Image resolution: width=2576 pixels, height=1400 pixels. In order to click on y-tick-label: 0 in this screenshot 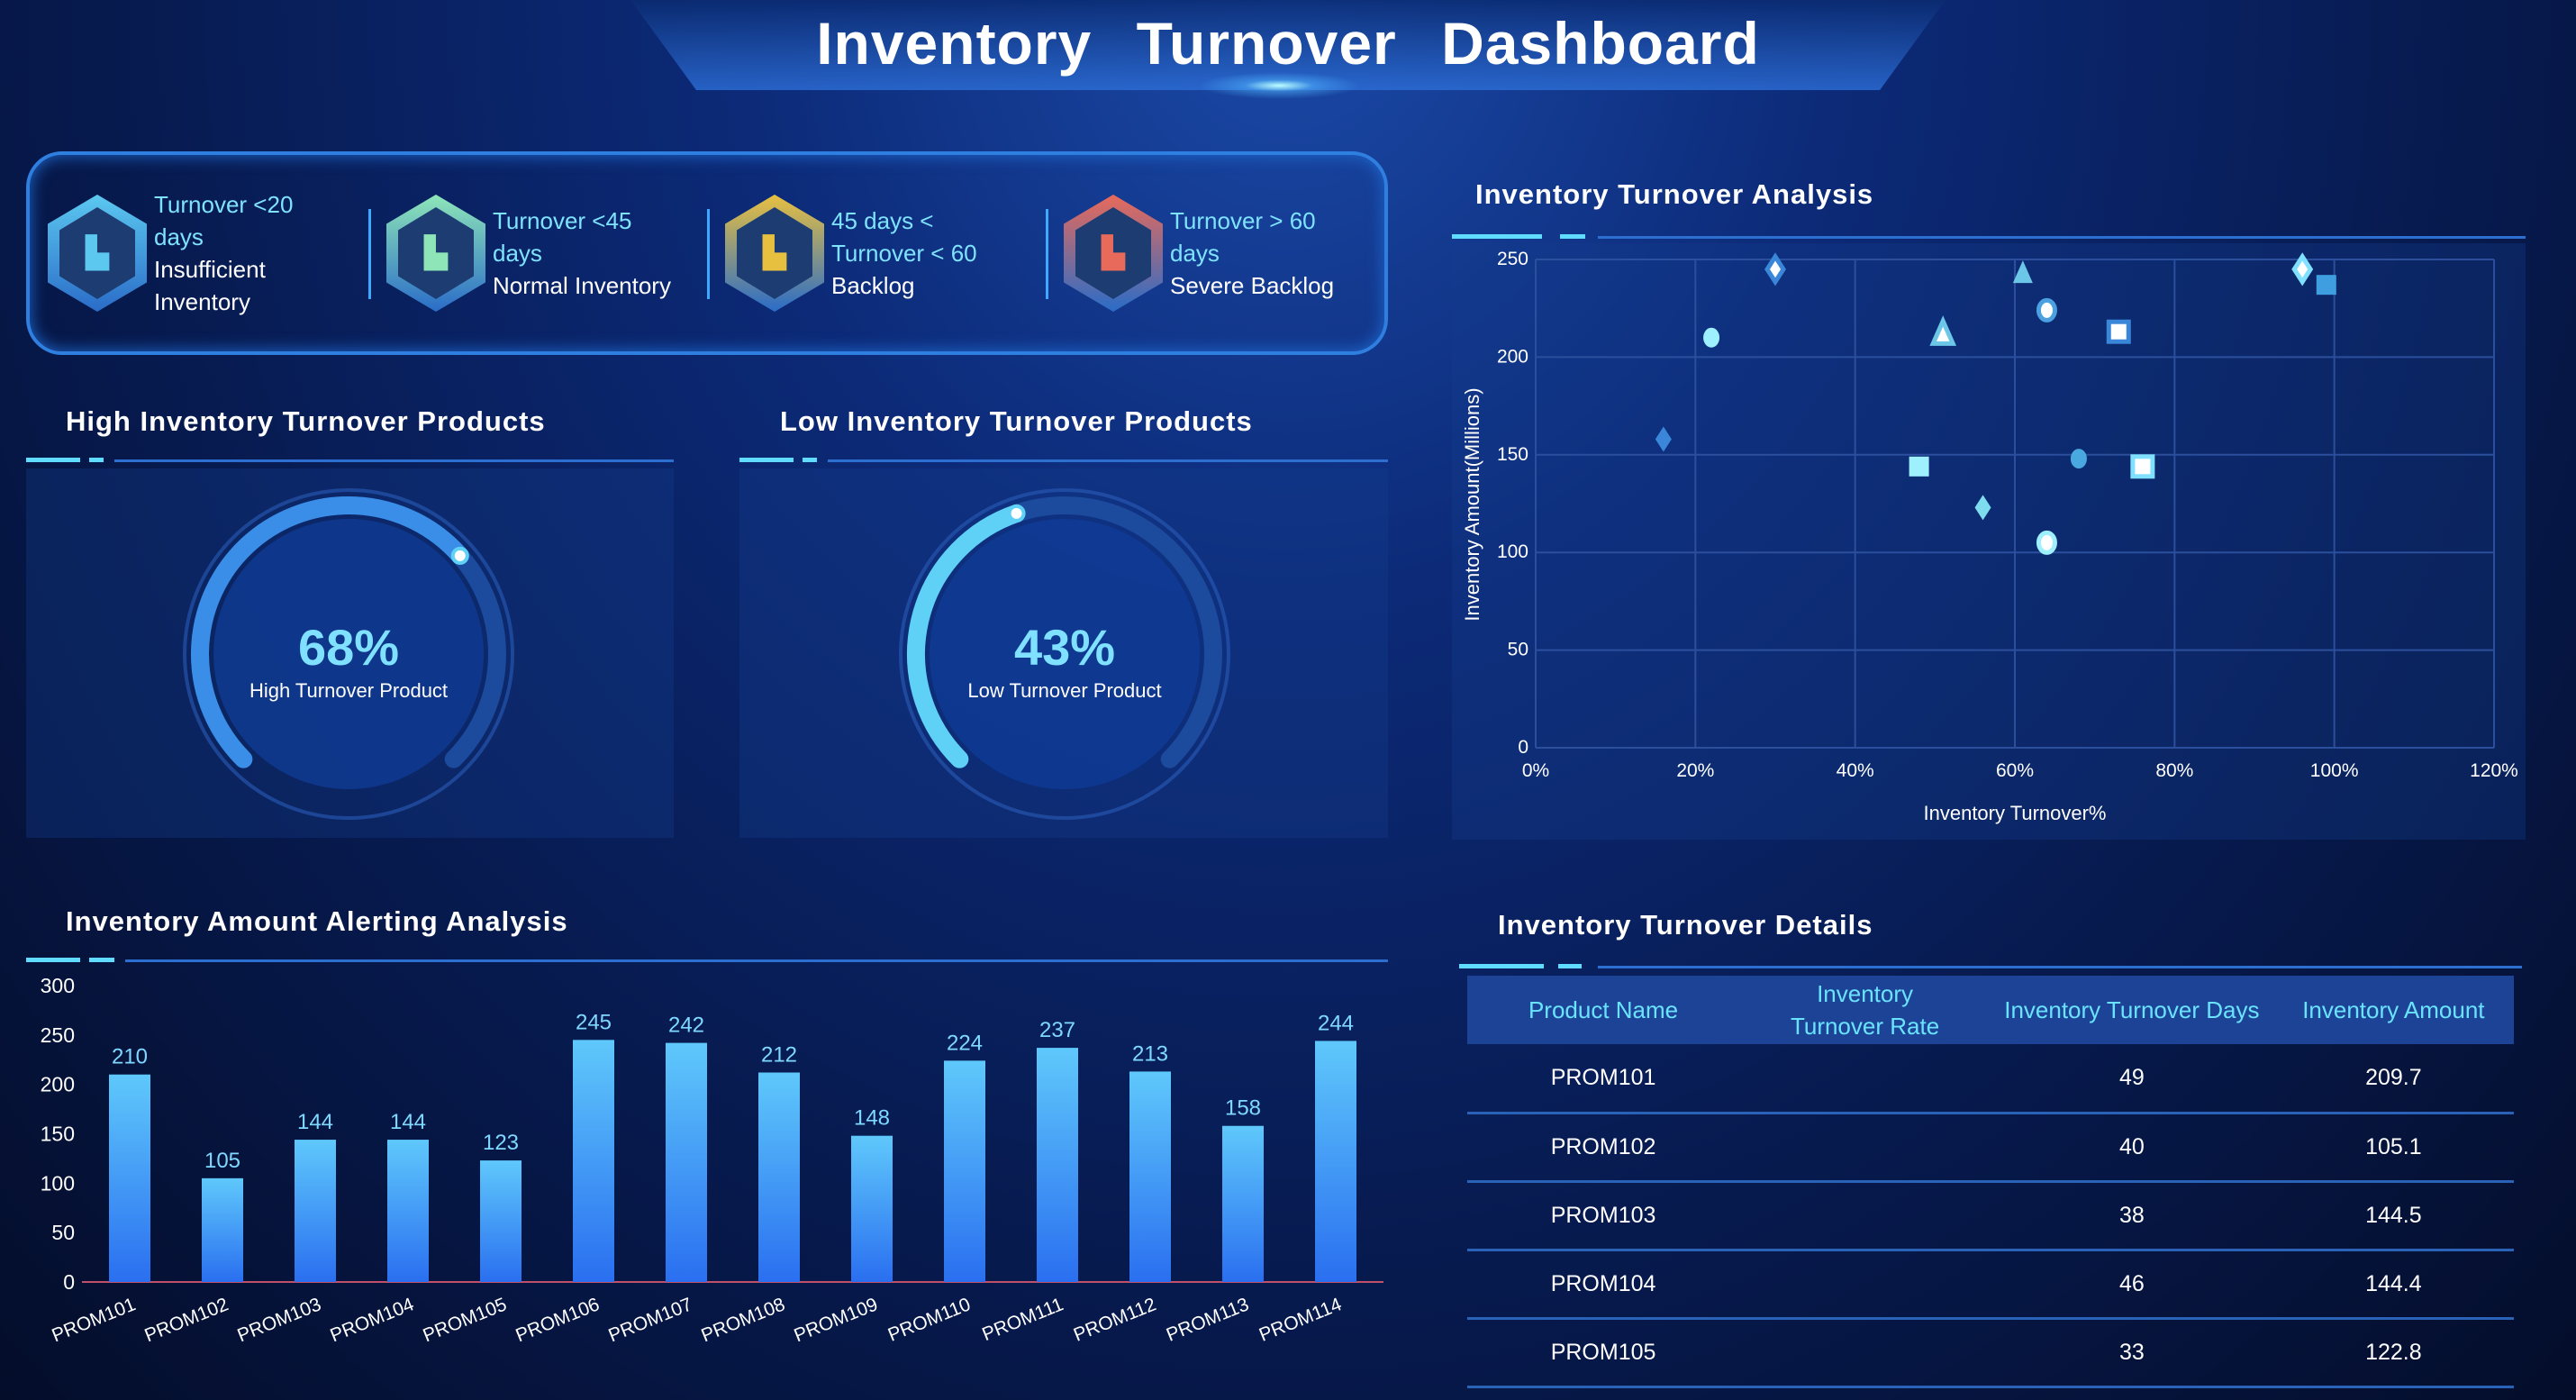, I will do `click(69, 1282)`.